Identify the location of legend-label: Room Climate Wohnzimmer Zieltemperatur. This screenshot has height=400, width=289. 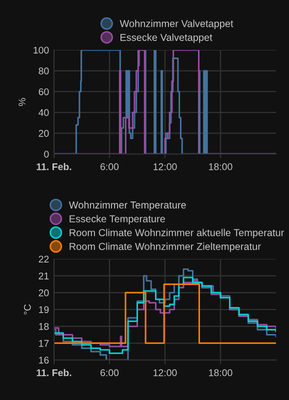
(165, 247).